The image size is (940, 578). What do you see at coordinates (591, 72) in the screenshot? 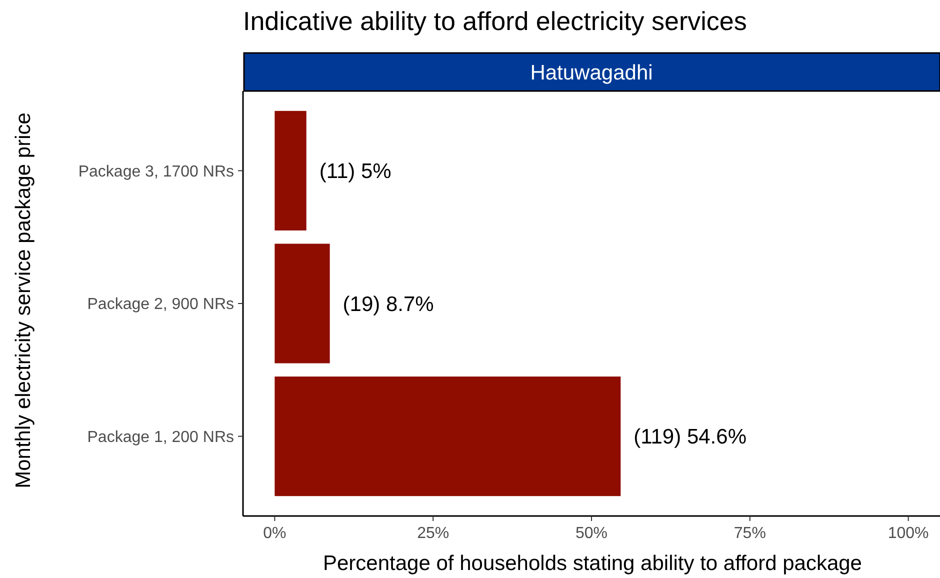
I see `chart-subtitle: Hatuwagadhi` at bounding box center [591, 72].